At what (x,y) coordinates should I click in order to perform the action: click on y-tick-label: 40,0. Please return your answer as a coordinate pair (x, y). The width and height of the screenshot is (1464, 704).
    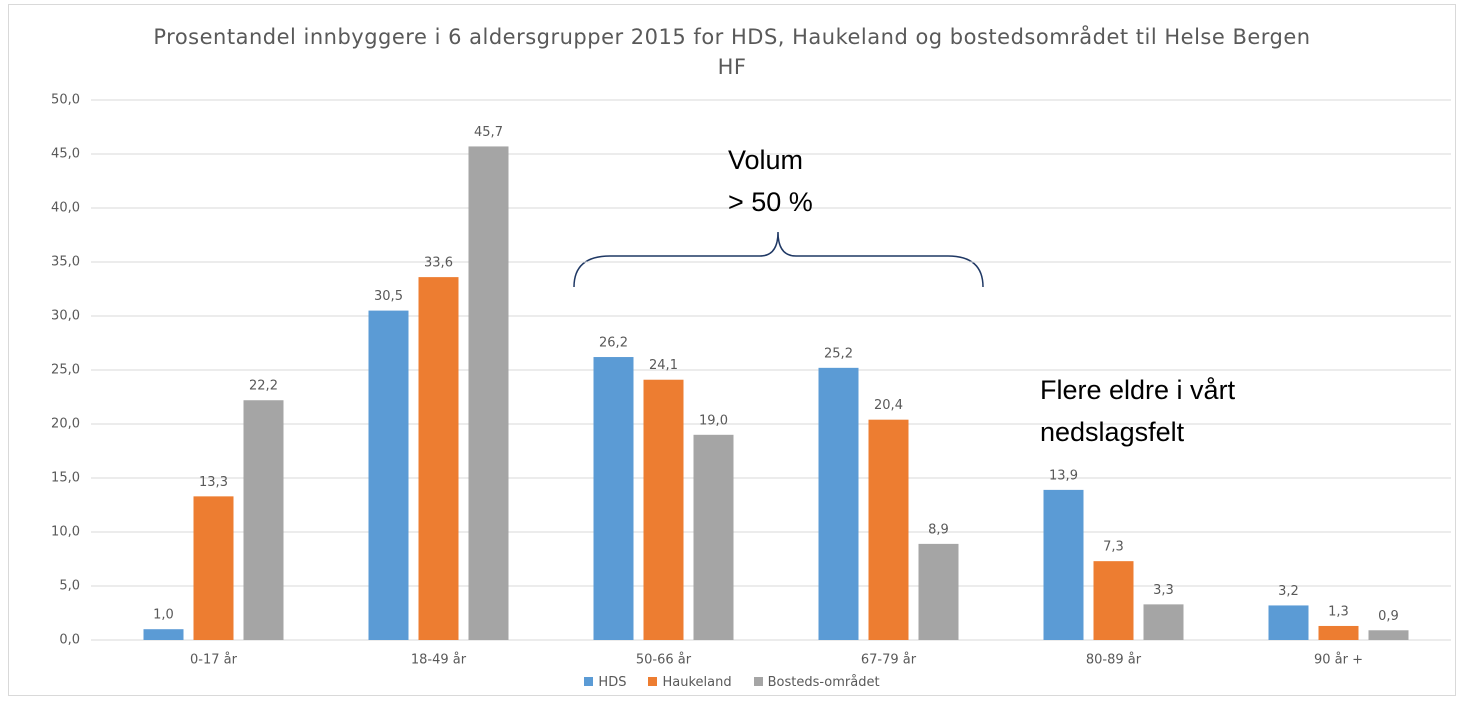
    Looking at the image, I should click on (65, 208).